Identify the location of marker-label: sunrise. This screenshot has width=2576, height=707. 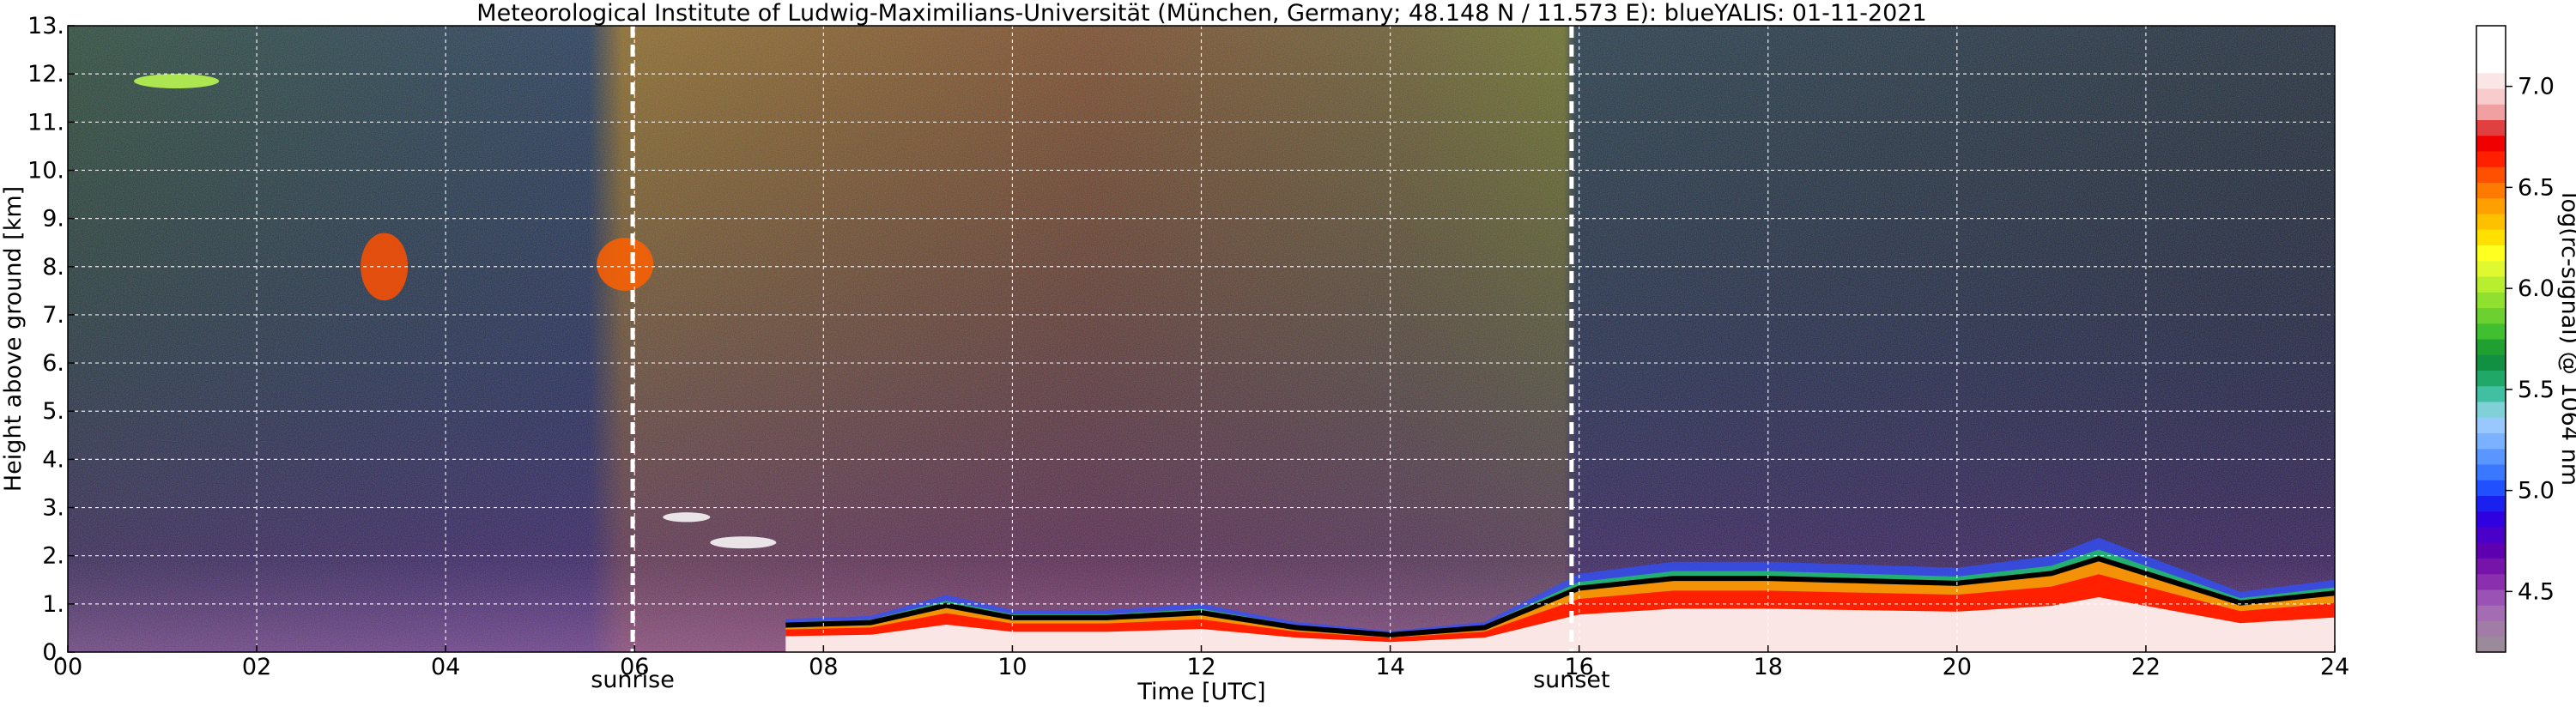
(633, 680).